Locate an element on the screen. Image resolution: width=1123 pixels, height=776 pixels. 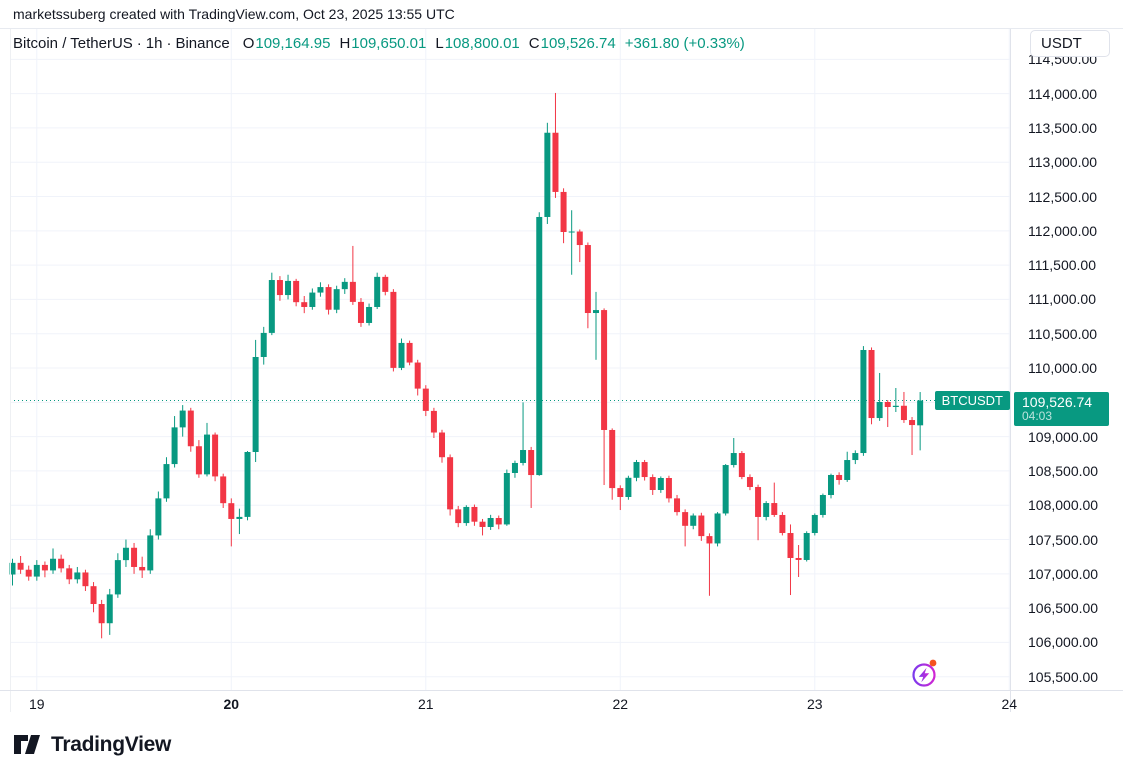
exchange-name: Binance is located at coordinates (202, 43).